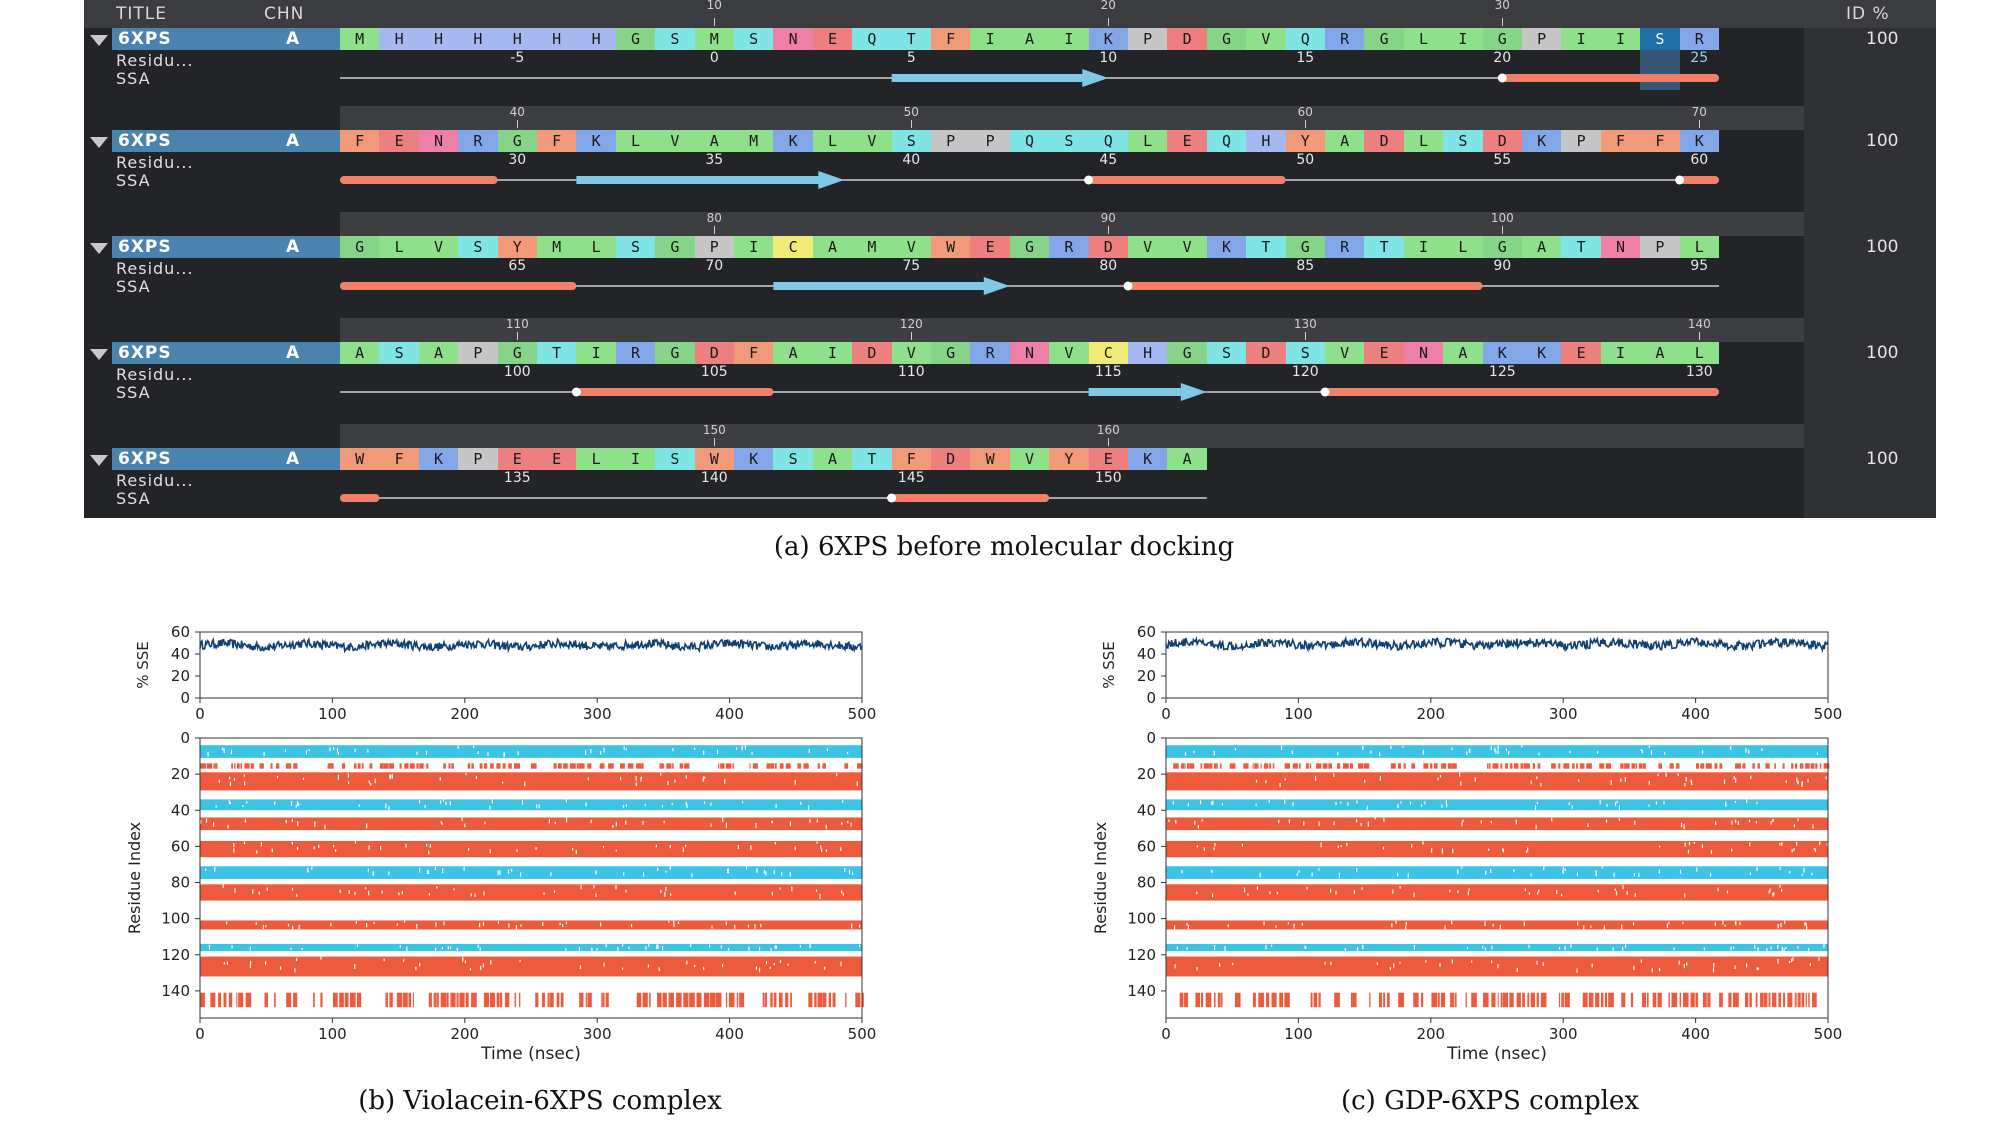 The image size is (2008, 1129). I want to click on header-chain: CHN, so click(284, 14).